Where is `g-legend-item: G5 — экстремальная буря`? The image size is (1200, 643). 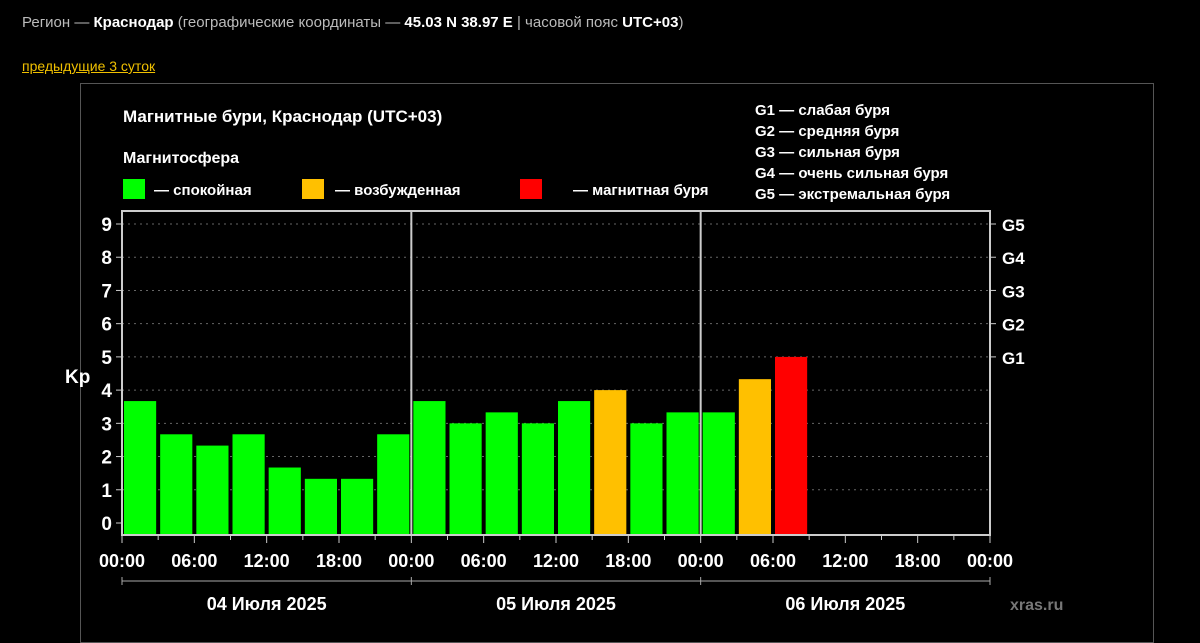
g-legend-item: G5 — экстремальная буря is located at coordinates (852, 194).